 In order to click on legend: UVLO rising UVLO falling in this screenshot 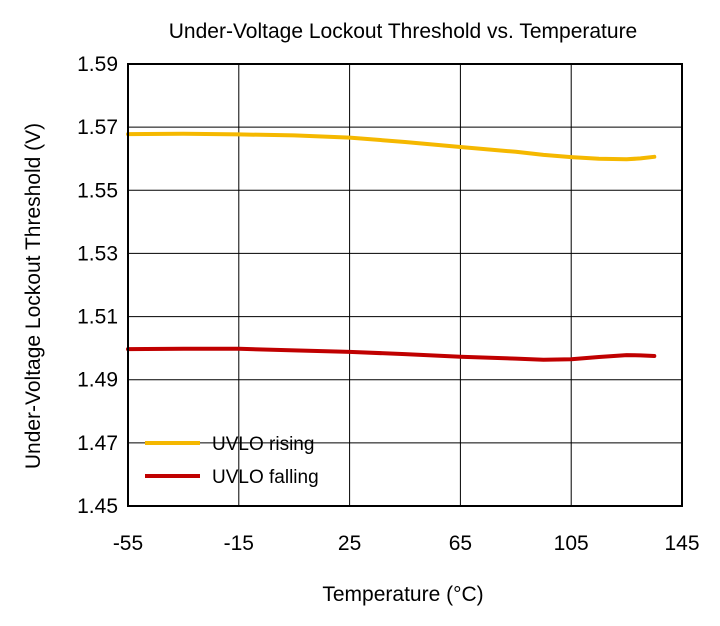, I will do `click(232, 461)`.